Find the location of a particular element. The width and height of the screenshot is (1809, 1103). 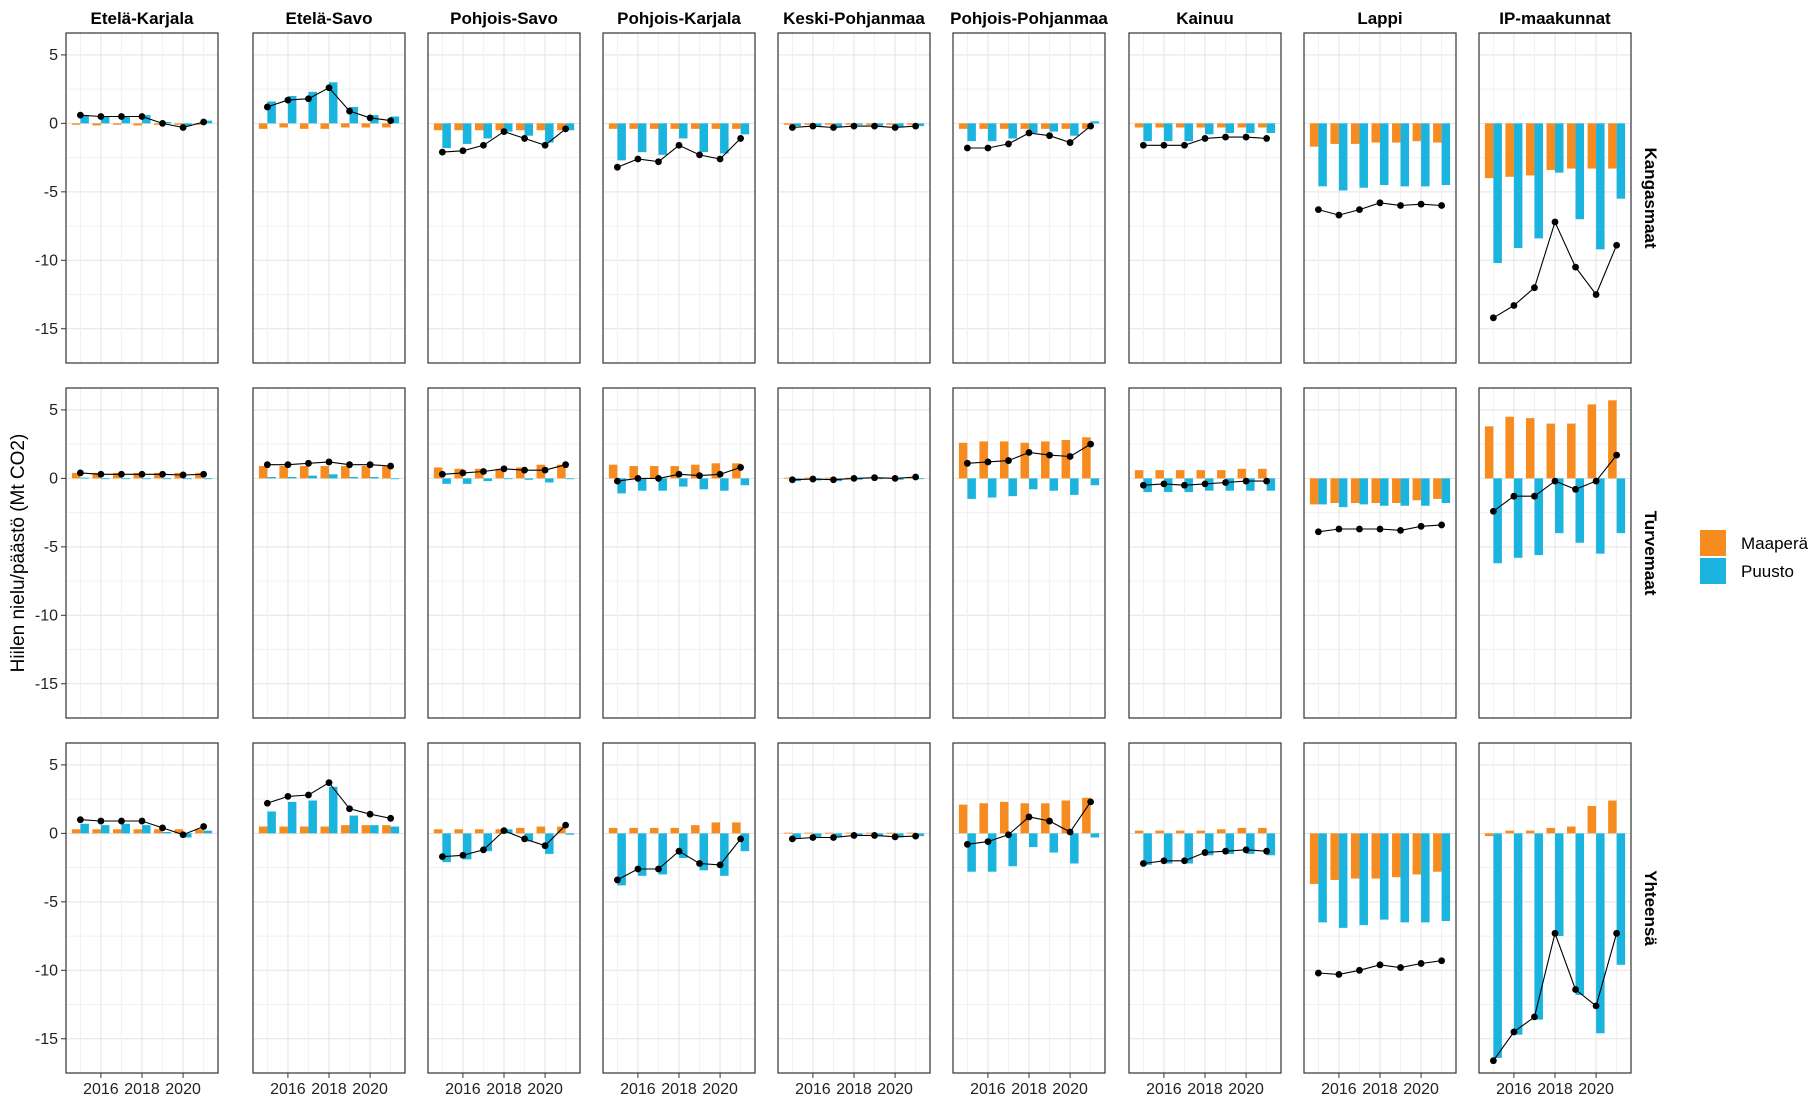

x-tick-label: 2018 is located at coordinates (504, 1089).